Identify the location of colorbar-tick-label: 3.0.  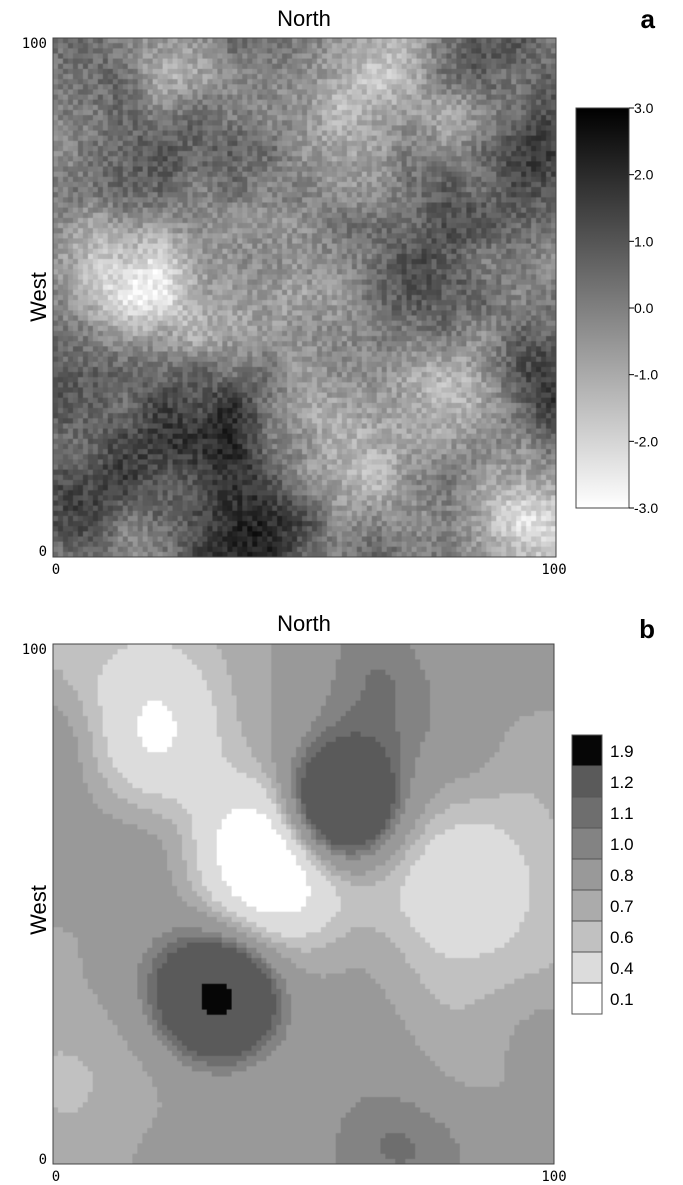
(644, 108).